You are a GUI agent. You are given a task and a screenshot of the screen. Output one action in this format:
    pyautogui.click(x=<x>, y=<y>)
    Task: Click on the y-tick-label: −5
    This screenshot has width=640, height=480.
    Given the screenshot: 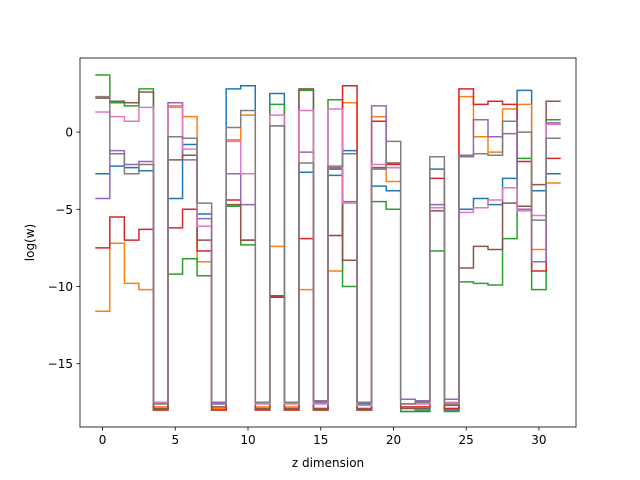 What is the action you would take?
    pyautogui.click(x=64, y=210)
    